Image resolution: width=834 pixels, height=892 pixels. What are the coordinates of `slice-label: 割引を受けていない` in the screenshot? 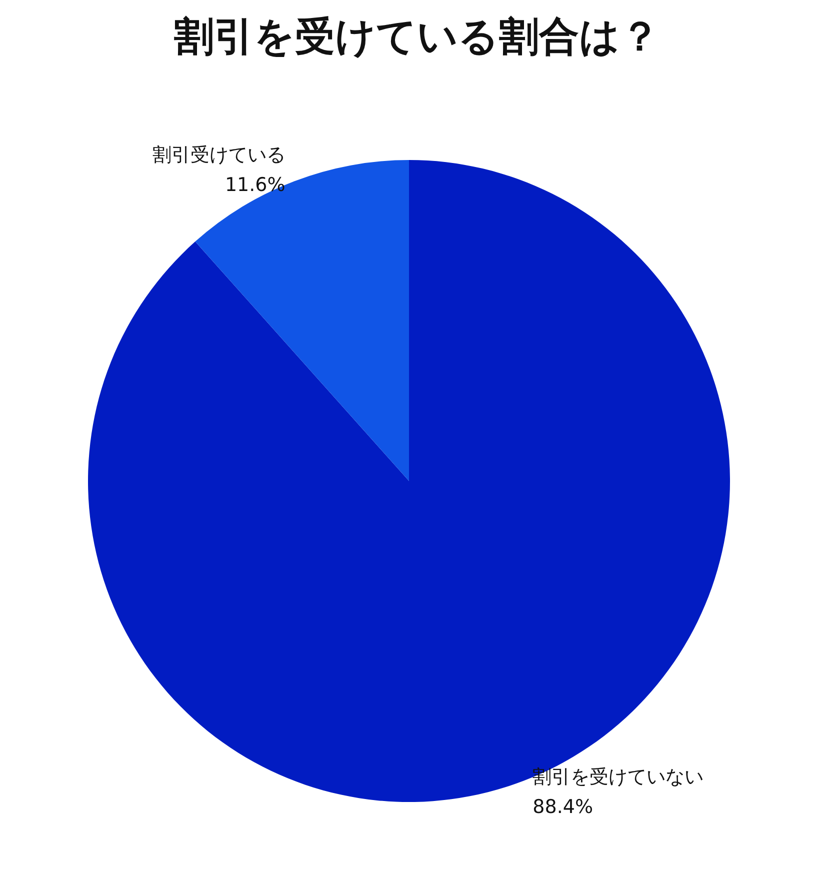 It's located at (618, 777).